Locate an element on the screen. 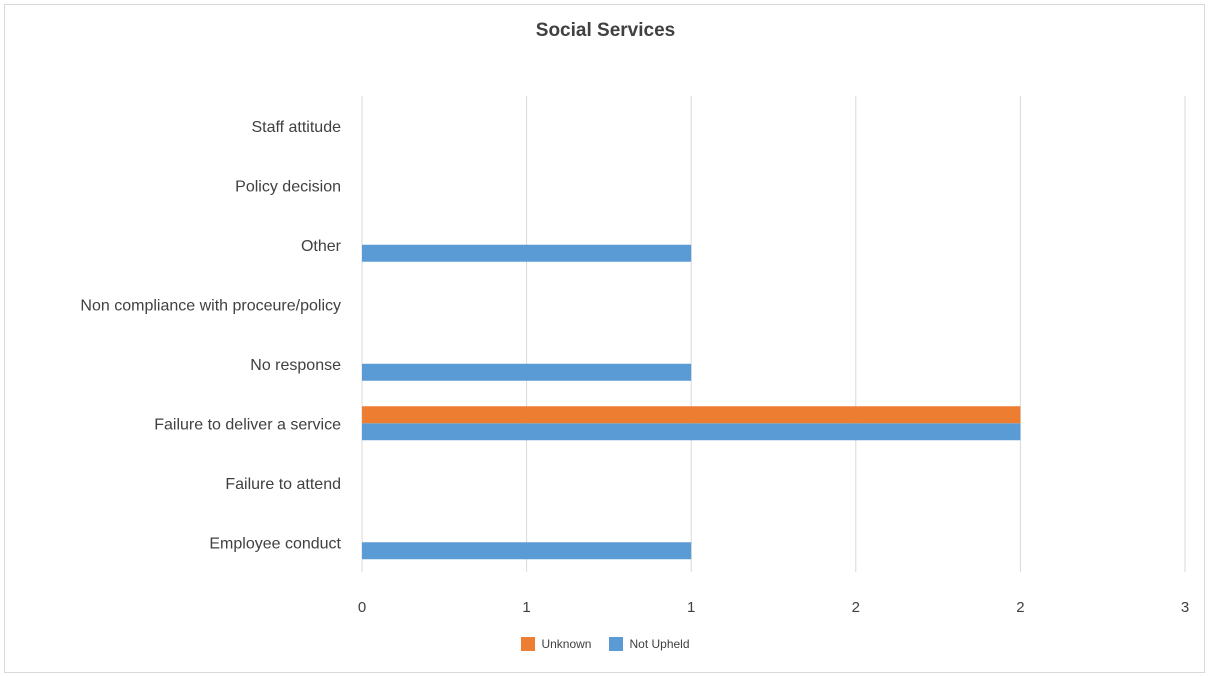 The image size is (1211, 677). legend-label: Unknown is located at coordinates (566, 644).